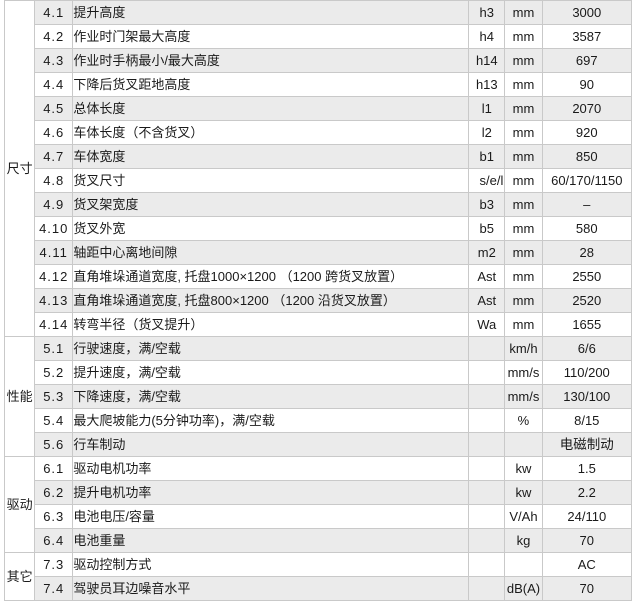 This screenshot has width=632, height=601. I want to click on row-number-cell: 4.3, so click(54, 60).